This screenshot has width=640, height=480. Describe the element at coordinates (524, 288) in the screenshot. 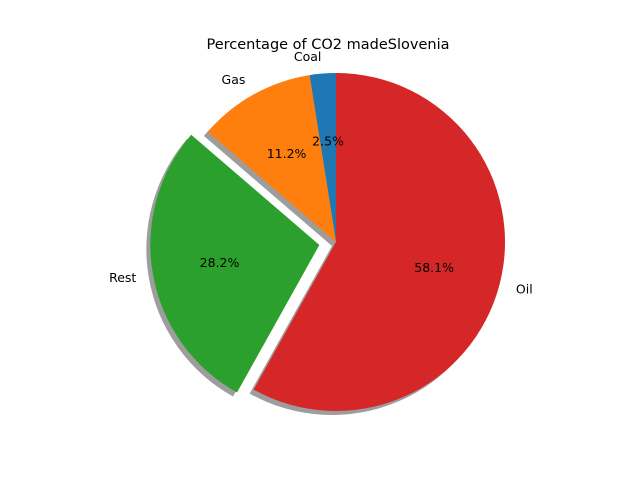

I see `slice-label-oil: Oil` at that location.